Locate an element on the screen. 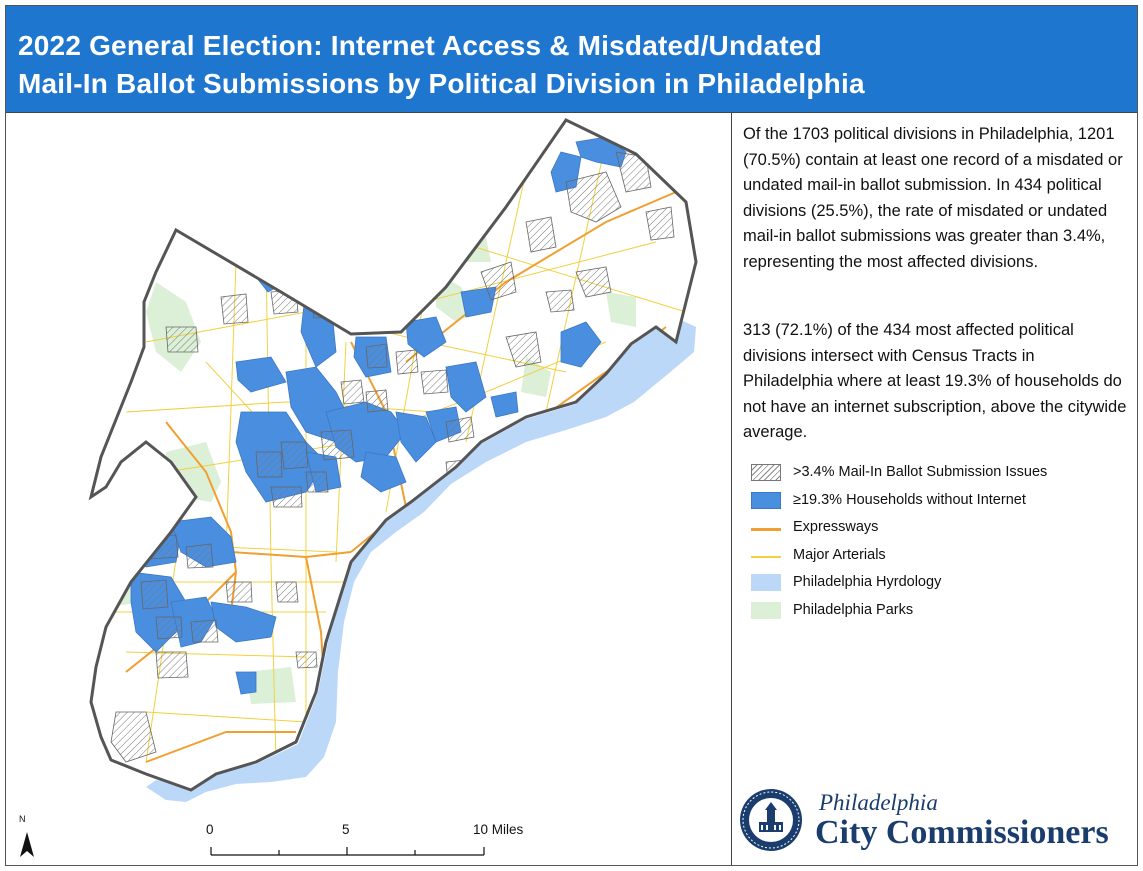  legend-label: ≥19.3% Households without Internet is located at coordinates (909, 499).